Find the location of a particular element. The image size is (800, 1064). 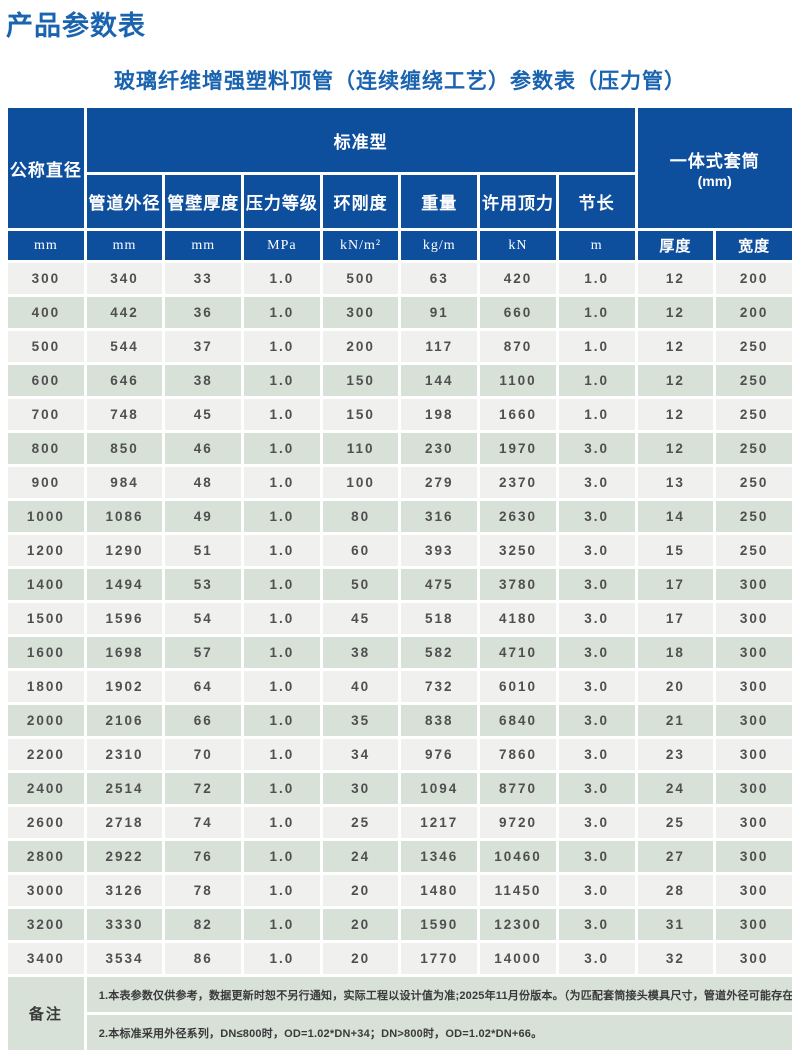

table-row: 600 646 38 1.0 150 144 1100 1.0 12 250 is located at coordinates (400, 380).